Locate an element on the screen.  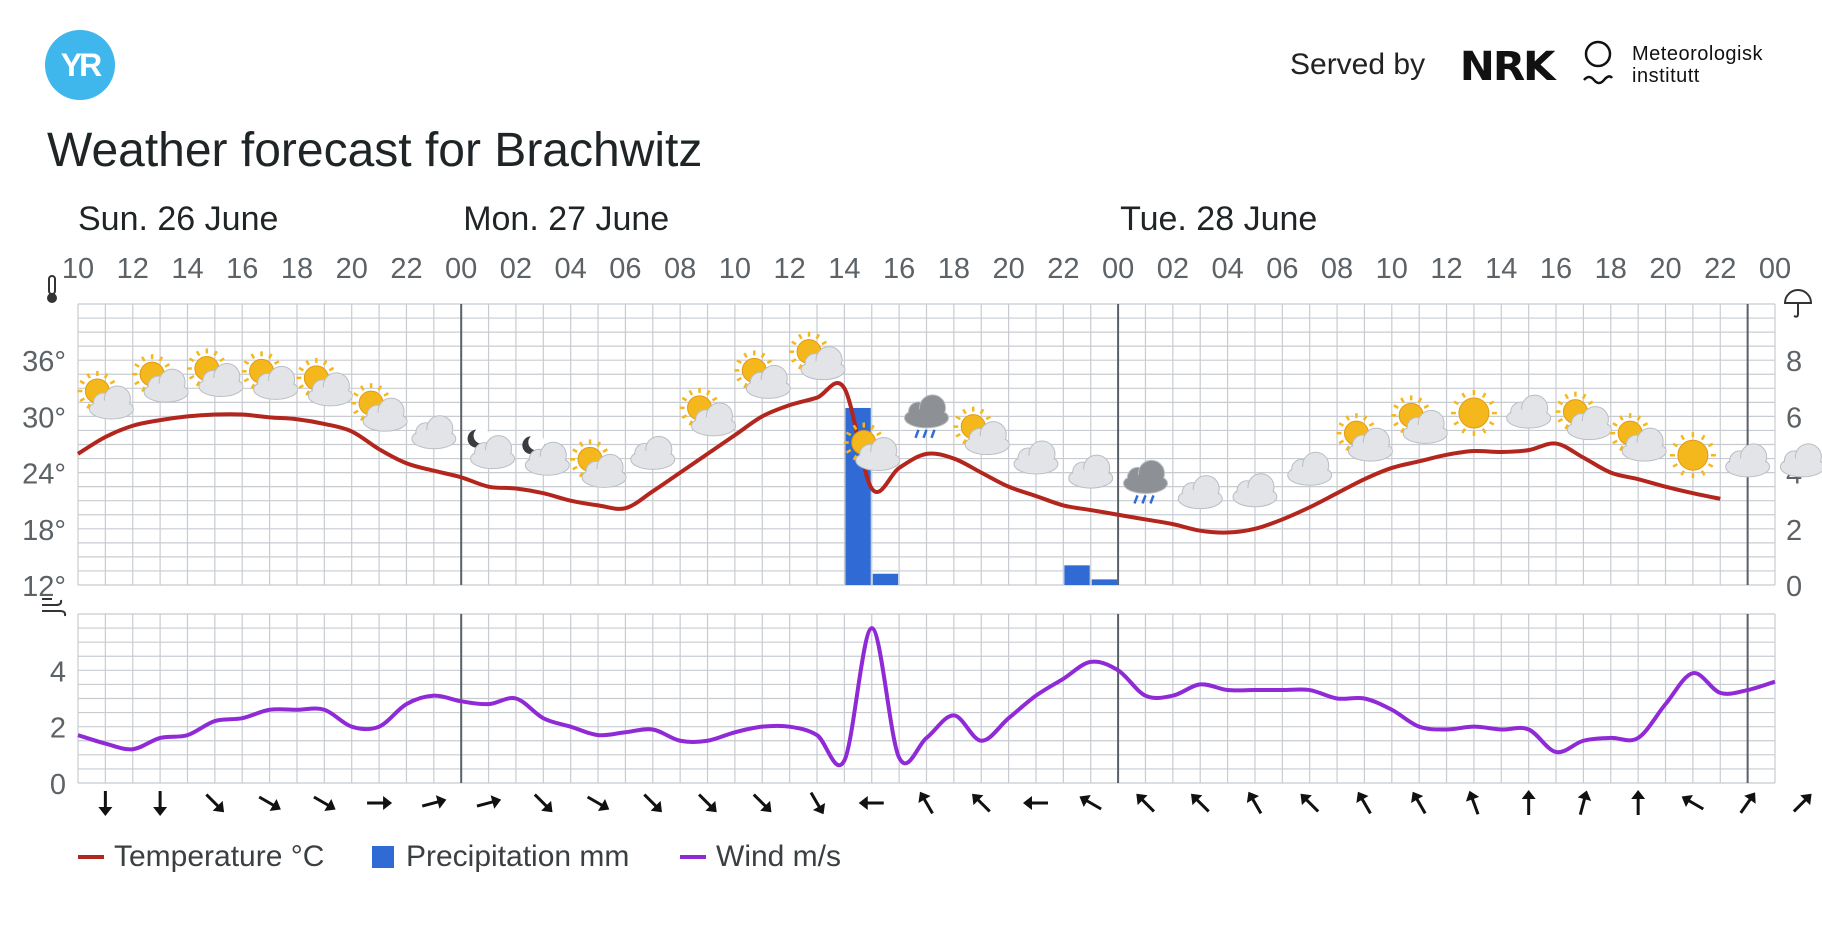
nrk-logo: NRK is located at coordinates (1507, 67).